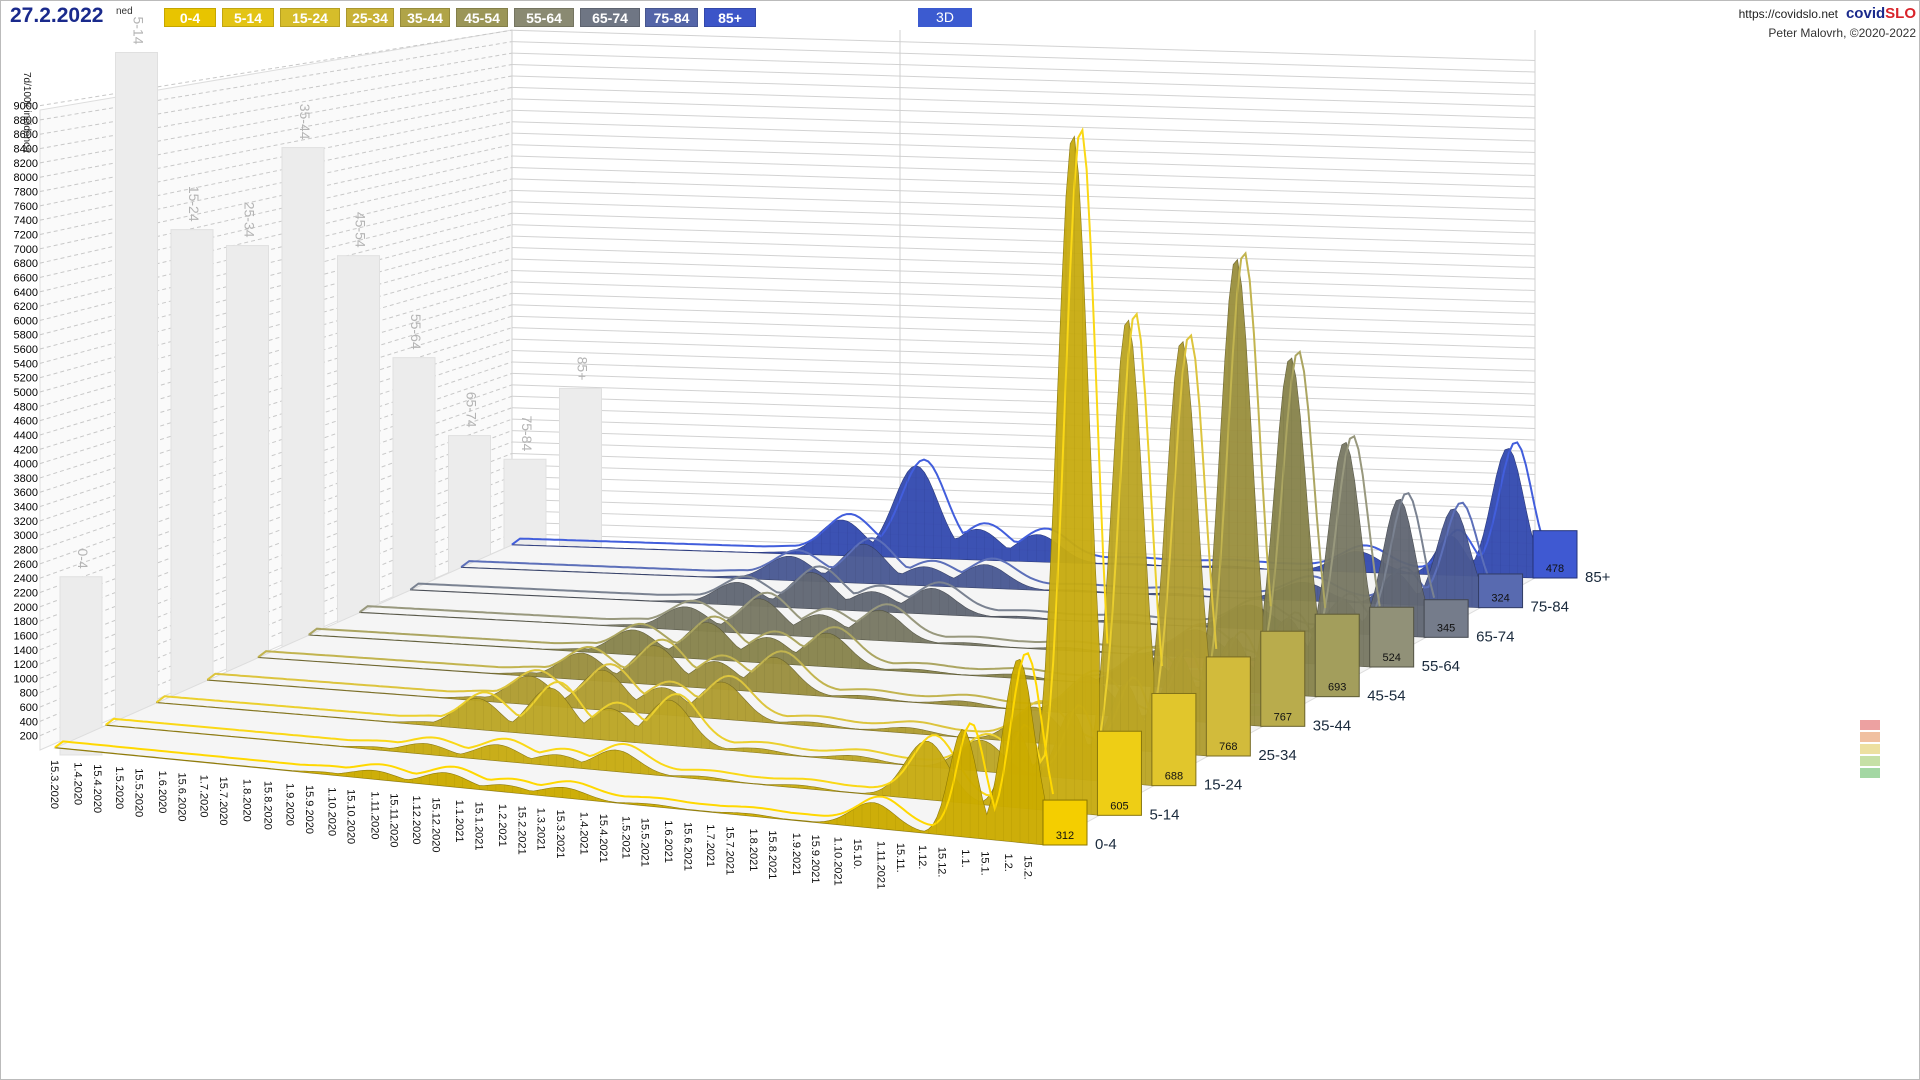 The width and height of the screenshot is (1920, 1080). What do you see at coordinates (26, 293) in the screenshot?
I see `y-tick-label: 6400` at bounding box center [26, 293].